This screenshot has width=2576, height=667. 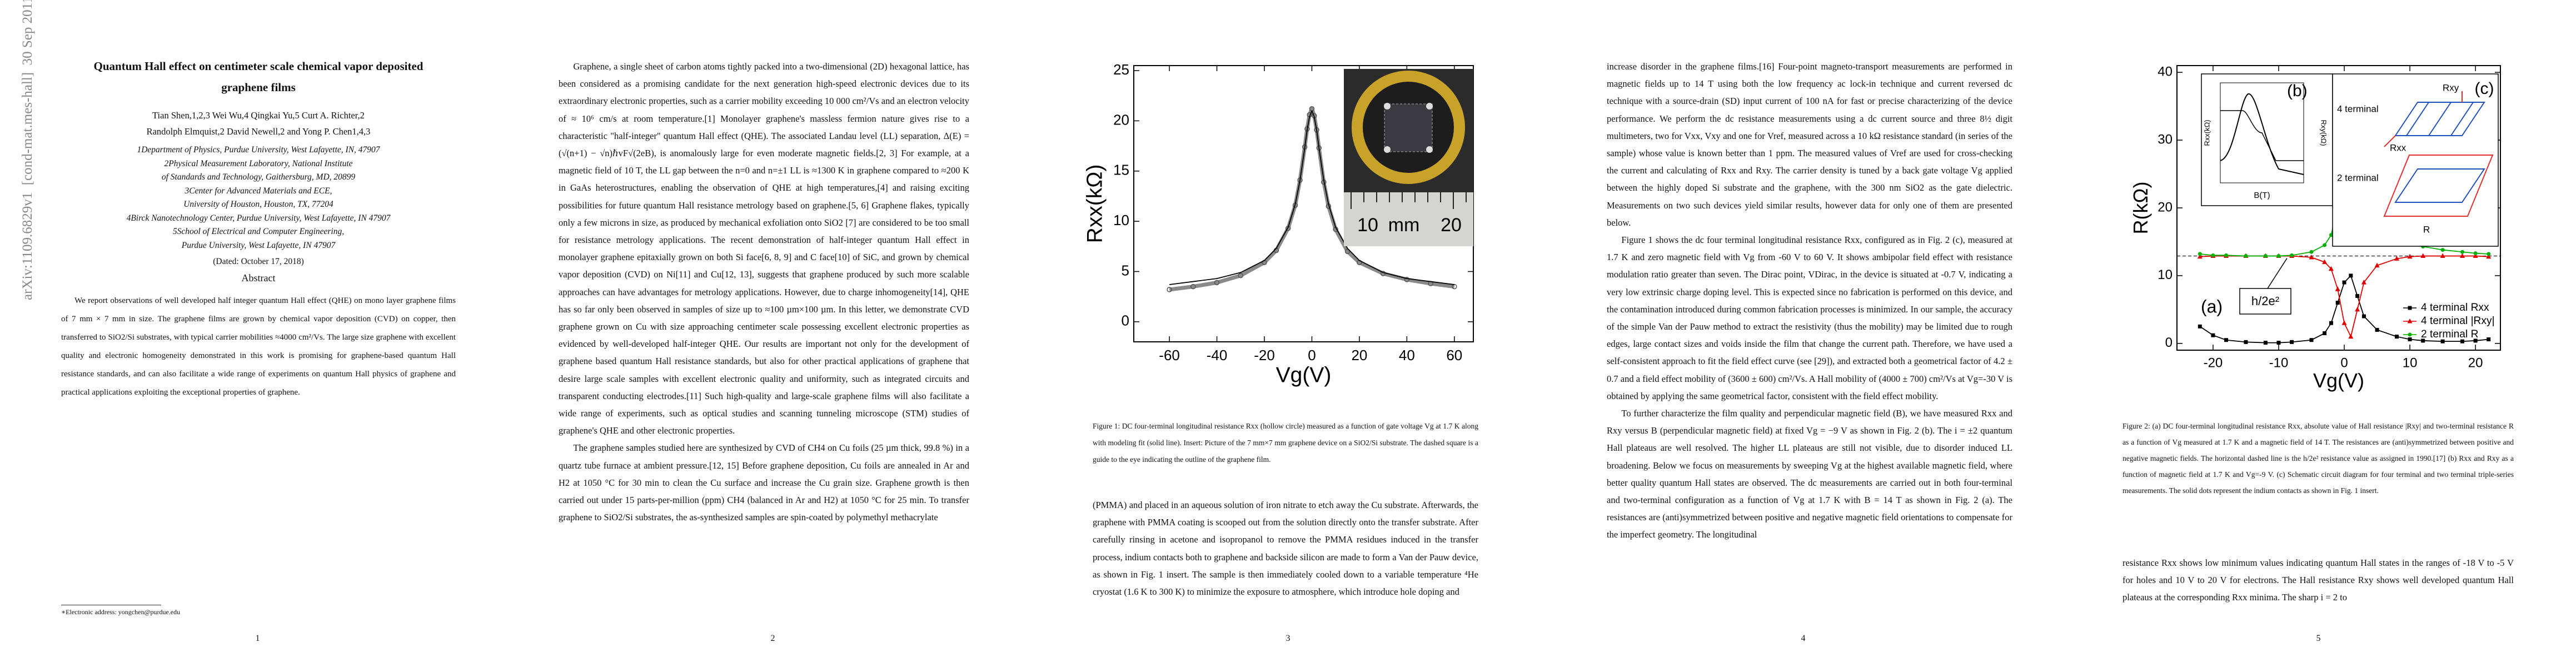 I want to click on y-axis-label: R(kΩ), so click(x=2140, y=208).